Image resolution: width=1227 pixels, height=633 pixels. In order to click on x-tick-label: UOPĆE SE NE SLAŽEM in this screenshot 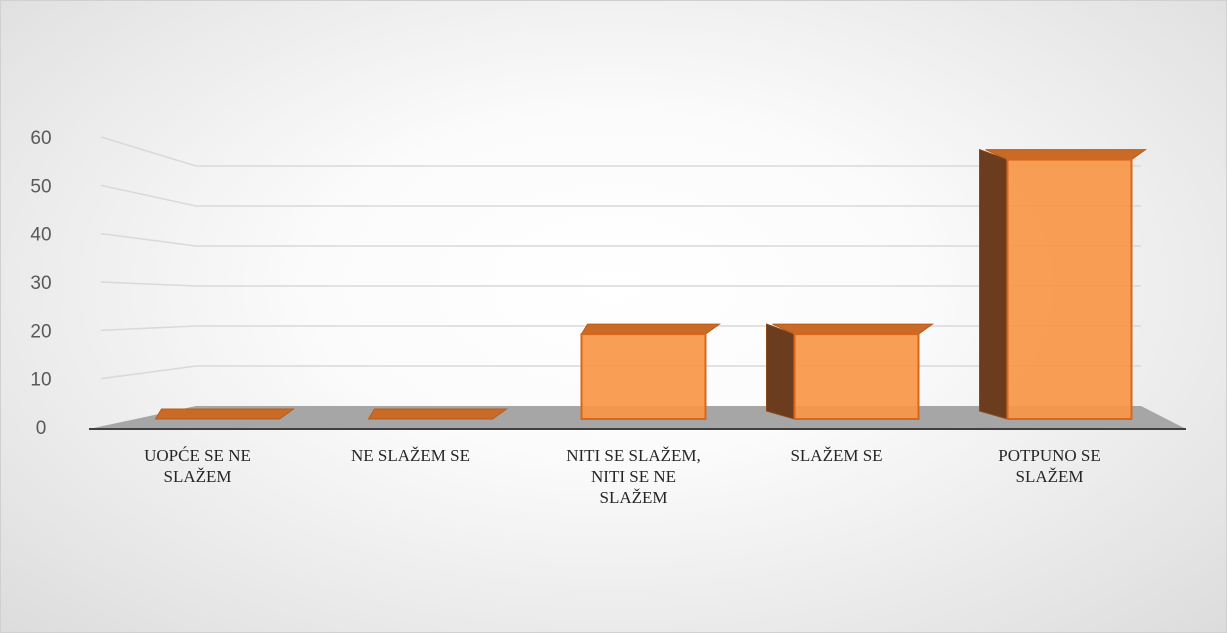, I will do `click(197, 466)`.